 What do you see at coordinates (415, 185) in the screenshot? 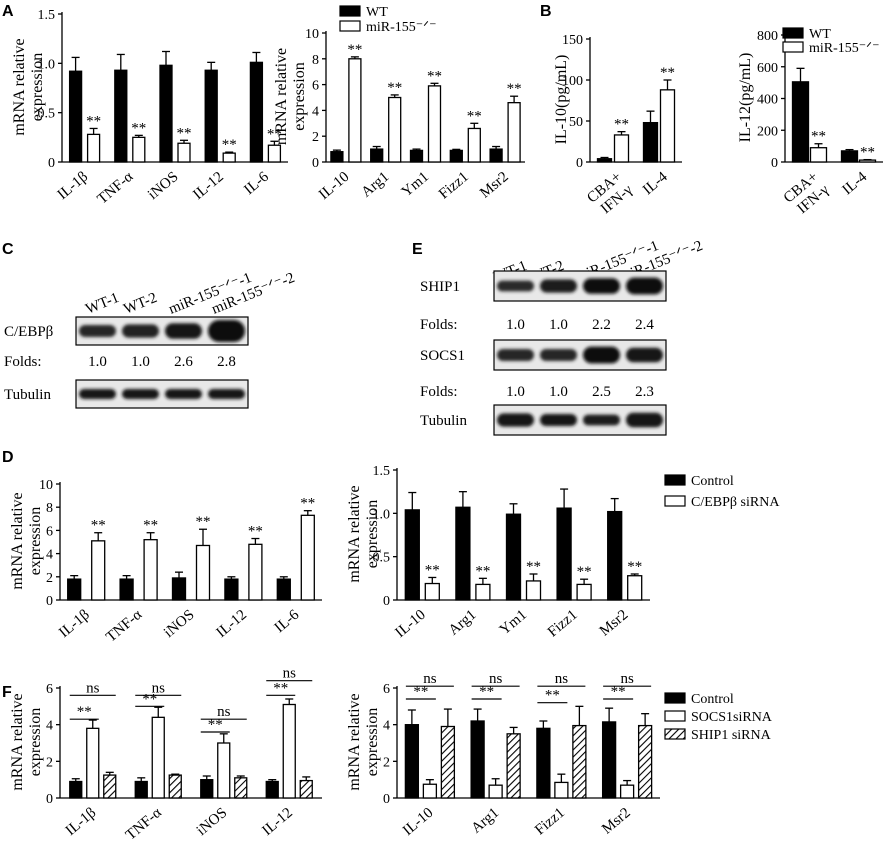
I see `category-label: Ym1` at bounding box center [415, 185].